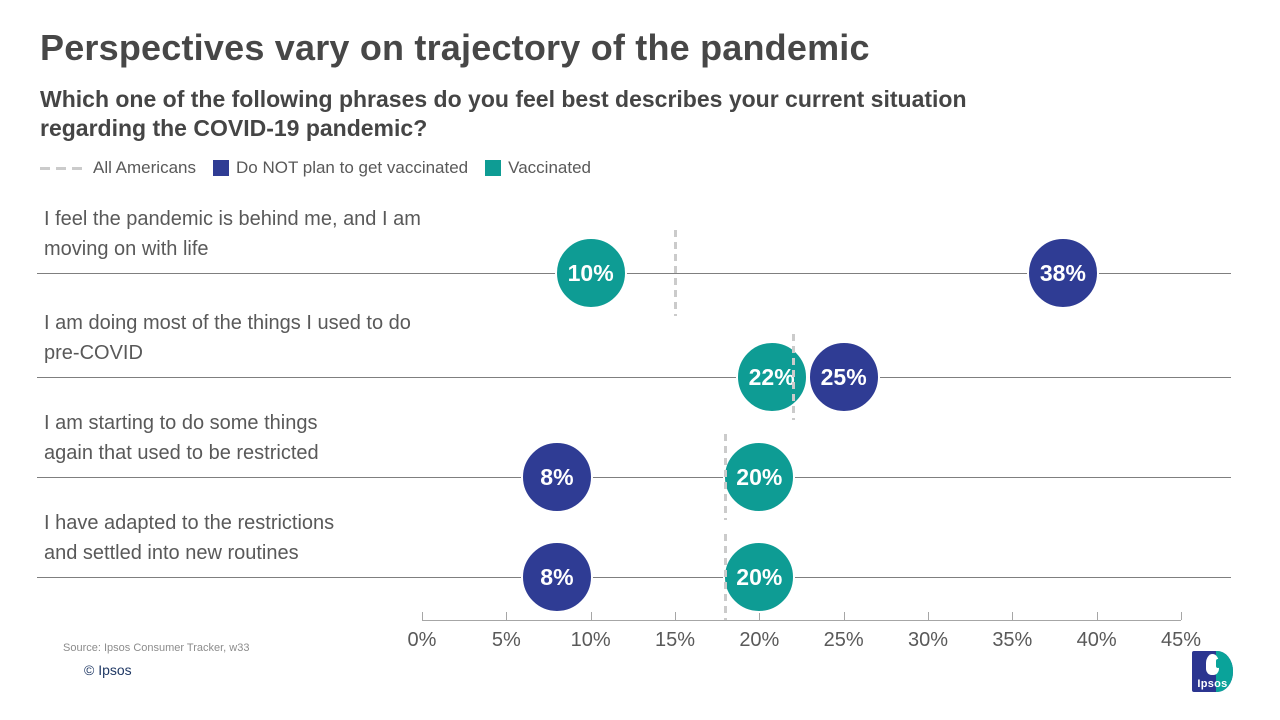 The image size is (1280, 720). I want to click on legend-item: Do NOT plan to get vaccinated, so click(340, 168).